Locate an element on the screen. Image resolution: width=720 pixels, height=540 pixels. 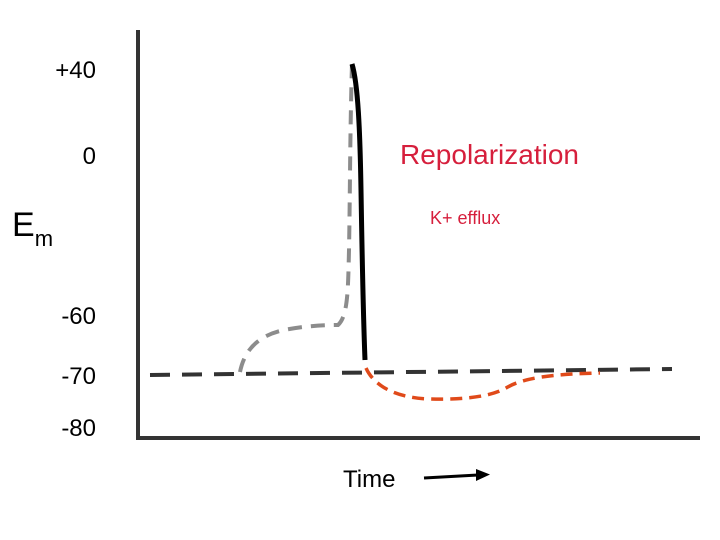
repolarization-trace is located at coordinates (358, 212).